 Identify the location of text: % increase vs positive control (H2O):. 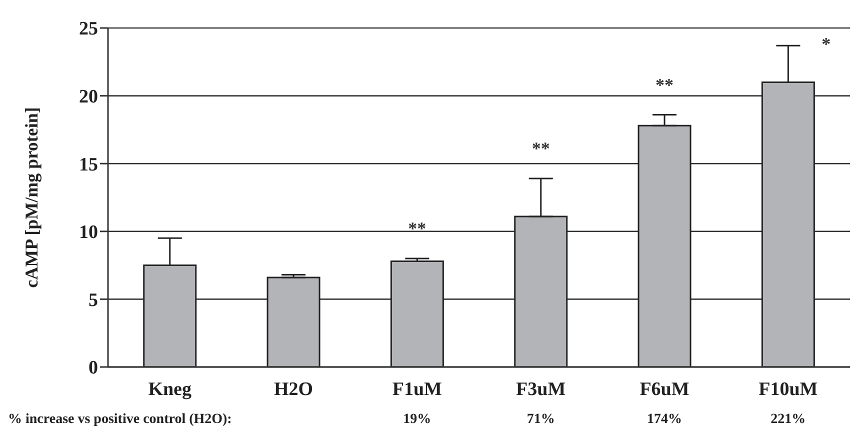
(120, 419).